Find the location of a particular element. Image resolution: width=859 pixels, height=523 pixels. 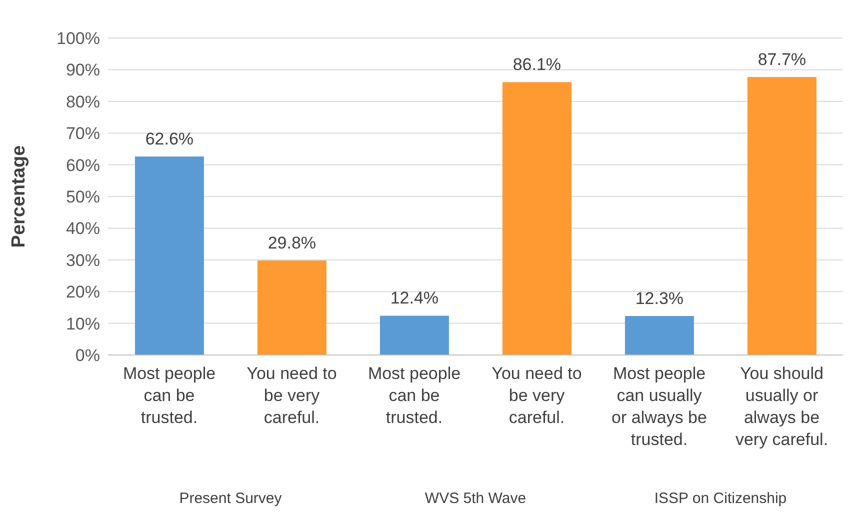

data-label: 87.7% is located at coordinates (782, 59).